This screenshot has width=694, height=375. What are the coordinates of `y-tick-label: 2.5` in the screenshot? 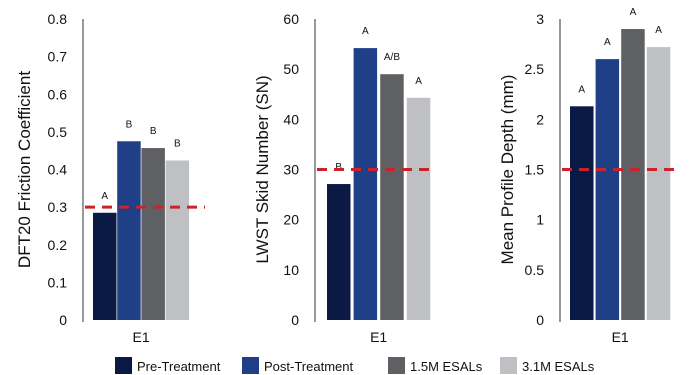 It's located at (535, 69).